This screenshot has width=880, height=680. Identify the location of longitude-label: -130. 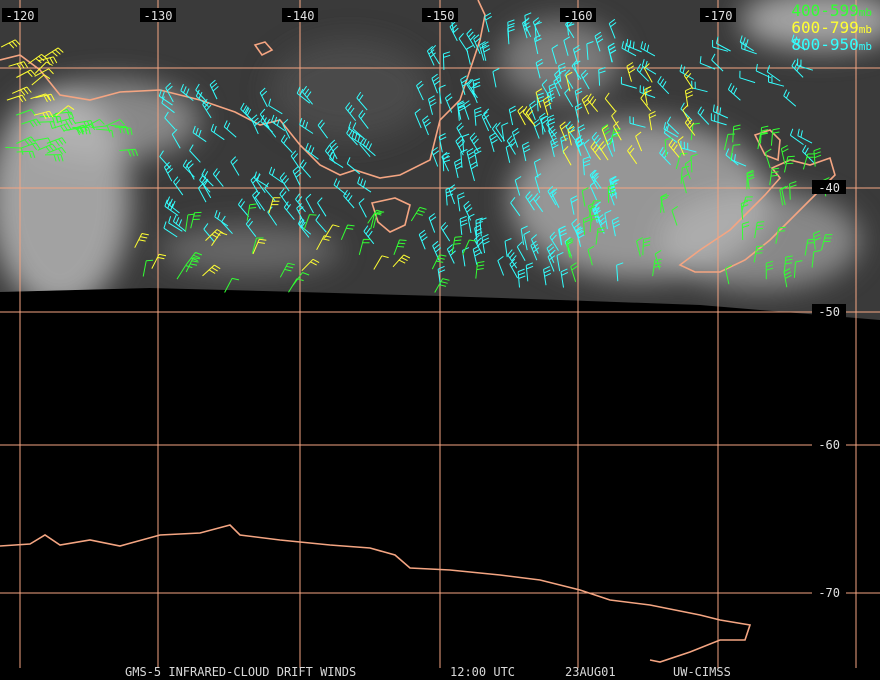
(158, 16).